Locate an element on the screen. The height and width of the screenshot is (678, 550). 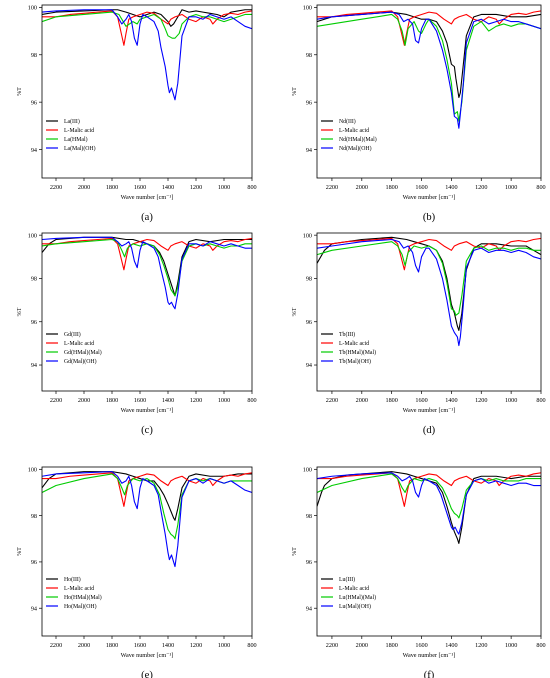
legend-entry: Lu(Mal)(OH) is located at coordinates (355, 606).